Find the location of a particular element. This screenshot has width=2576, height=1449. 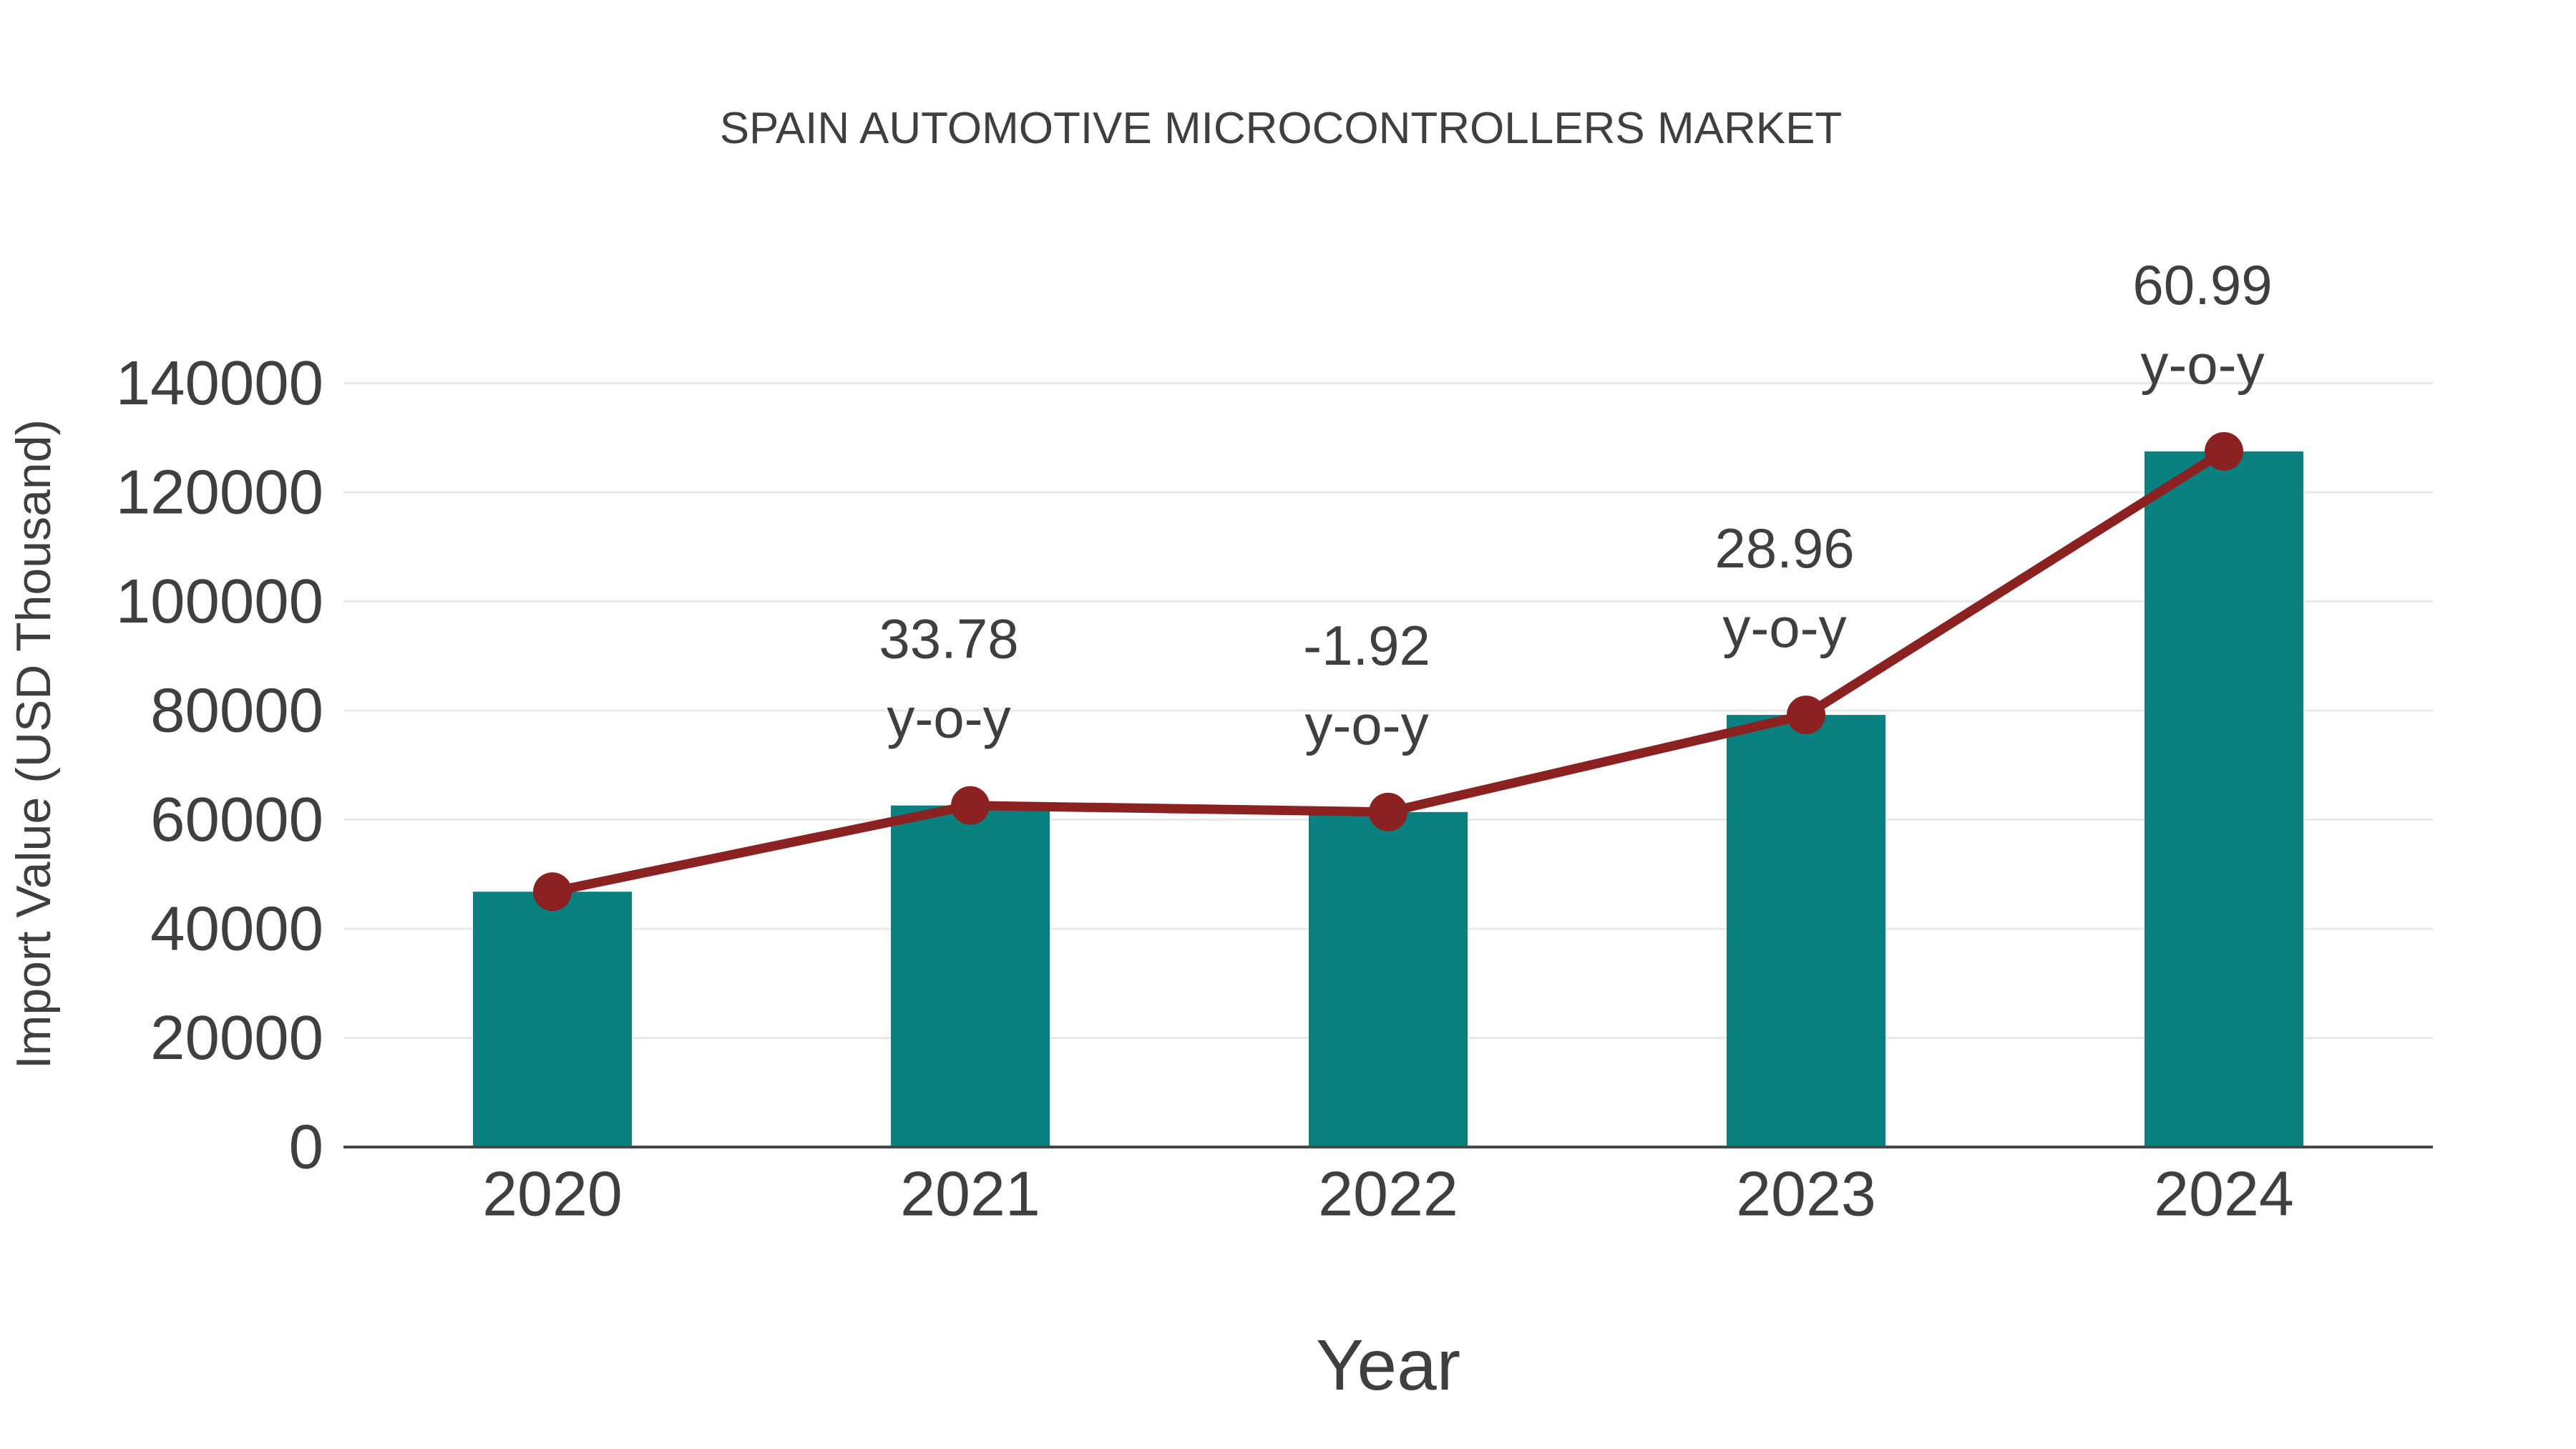

data-point-2020 is located at coordinates (552, 892).